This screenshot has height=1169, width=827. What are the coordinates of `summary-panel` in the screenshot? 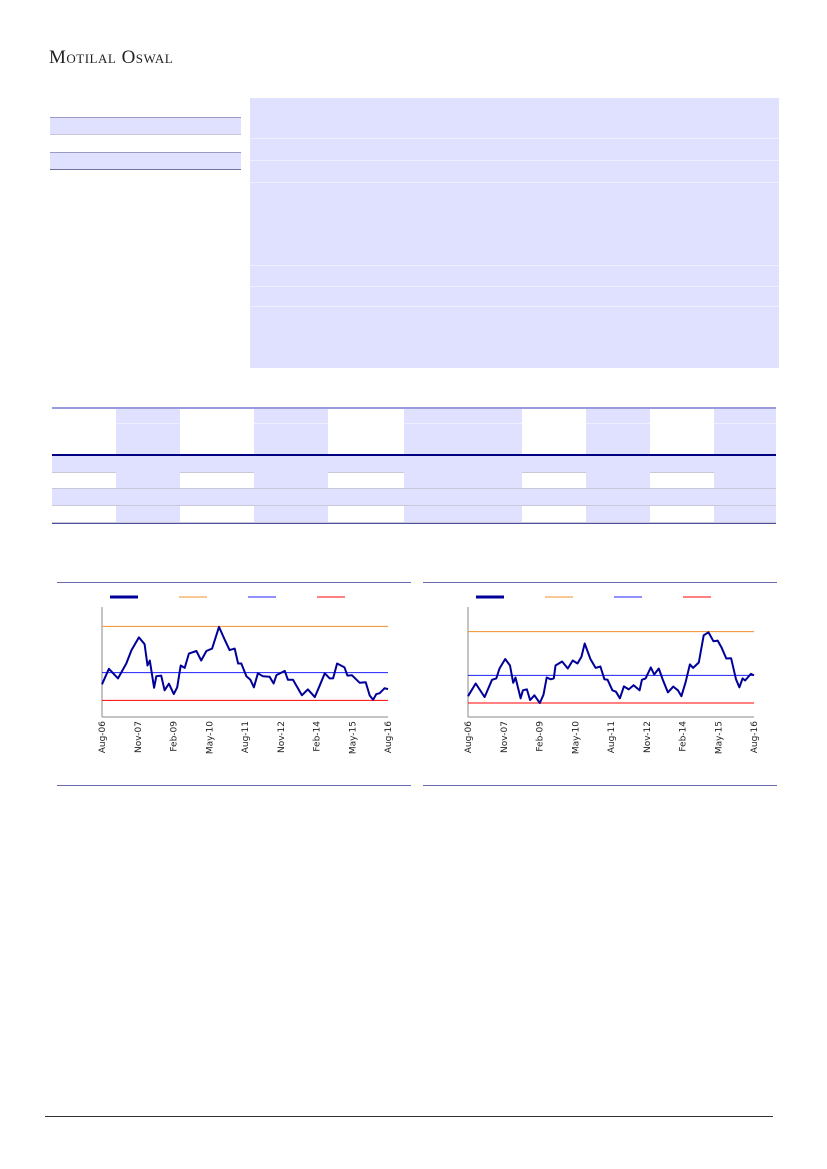 It's located at (514, 233).